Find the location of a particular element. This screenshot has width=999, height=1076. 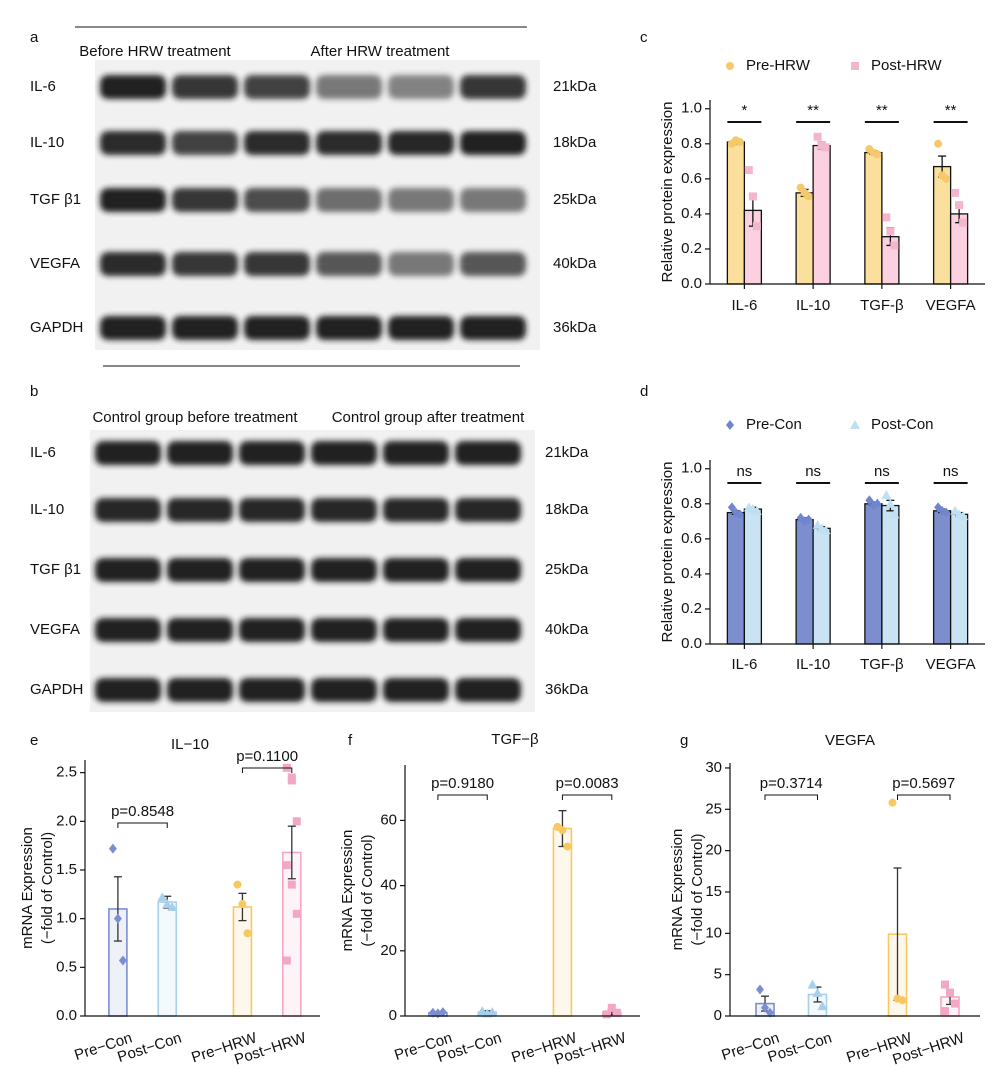

panel-label: b is located at coordinates (34, 391).